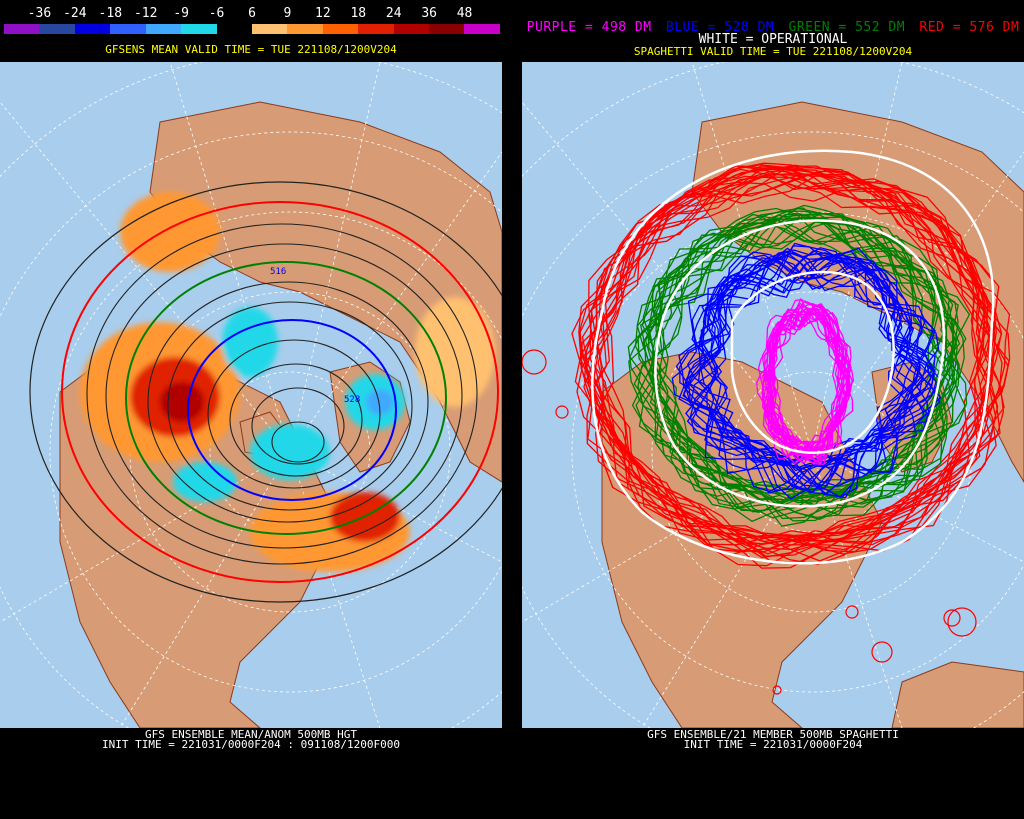 The image size is (1024, 819). Describe the element at coordinates (251, 734) in the screenshot. I see `left-caption-line1: GFS ENSEMBLE MEAN/ANOM 500MB HGT` at that location.